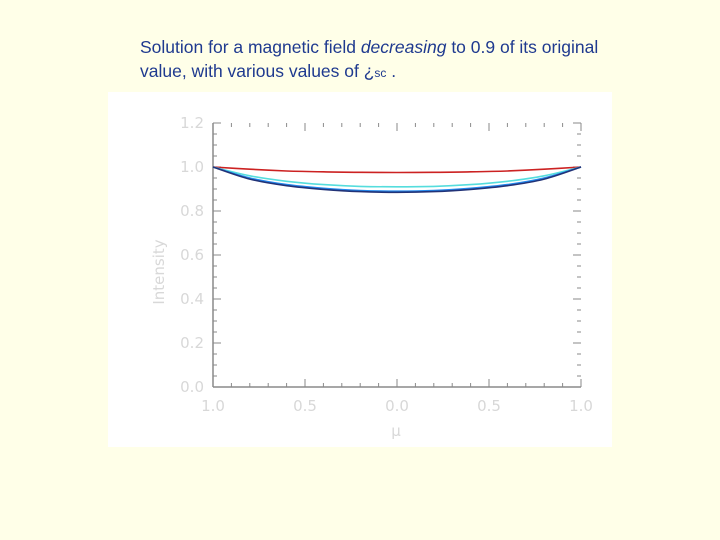  What do you see at coordinates (391, 71) in the screenshot?
I see `caption-line2-end: .` at bounding box center [391, 71].